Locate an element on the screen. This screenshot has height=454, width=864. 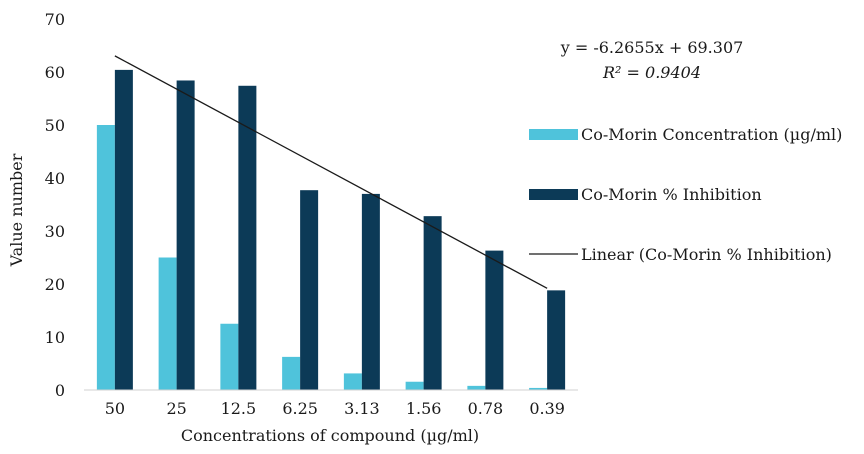
x-tick-label: 50 is located at coordinates (115, 408).